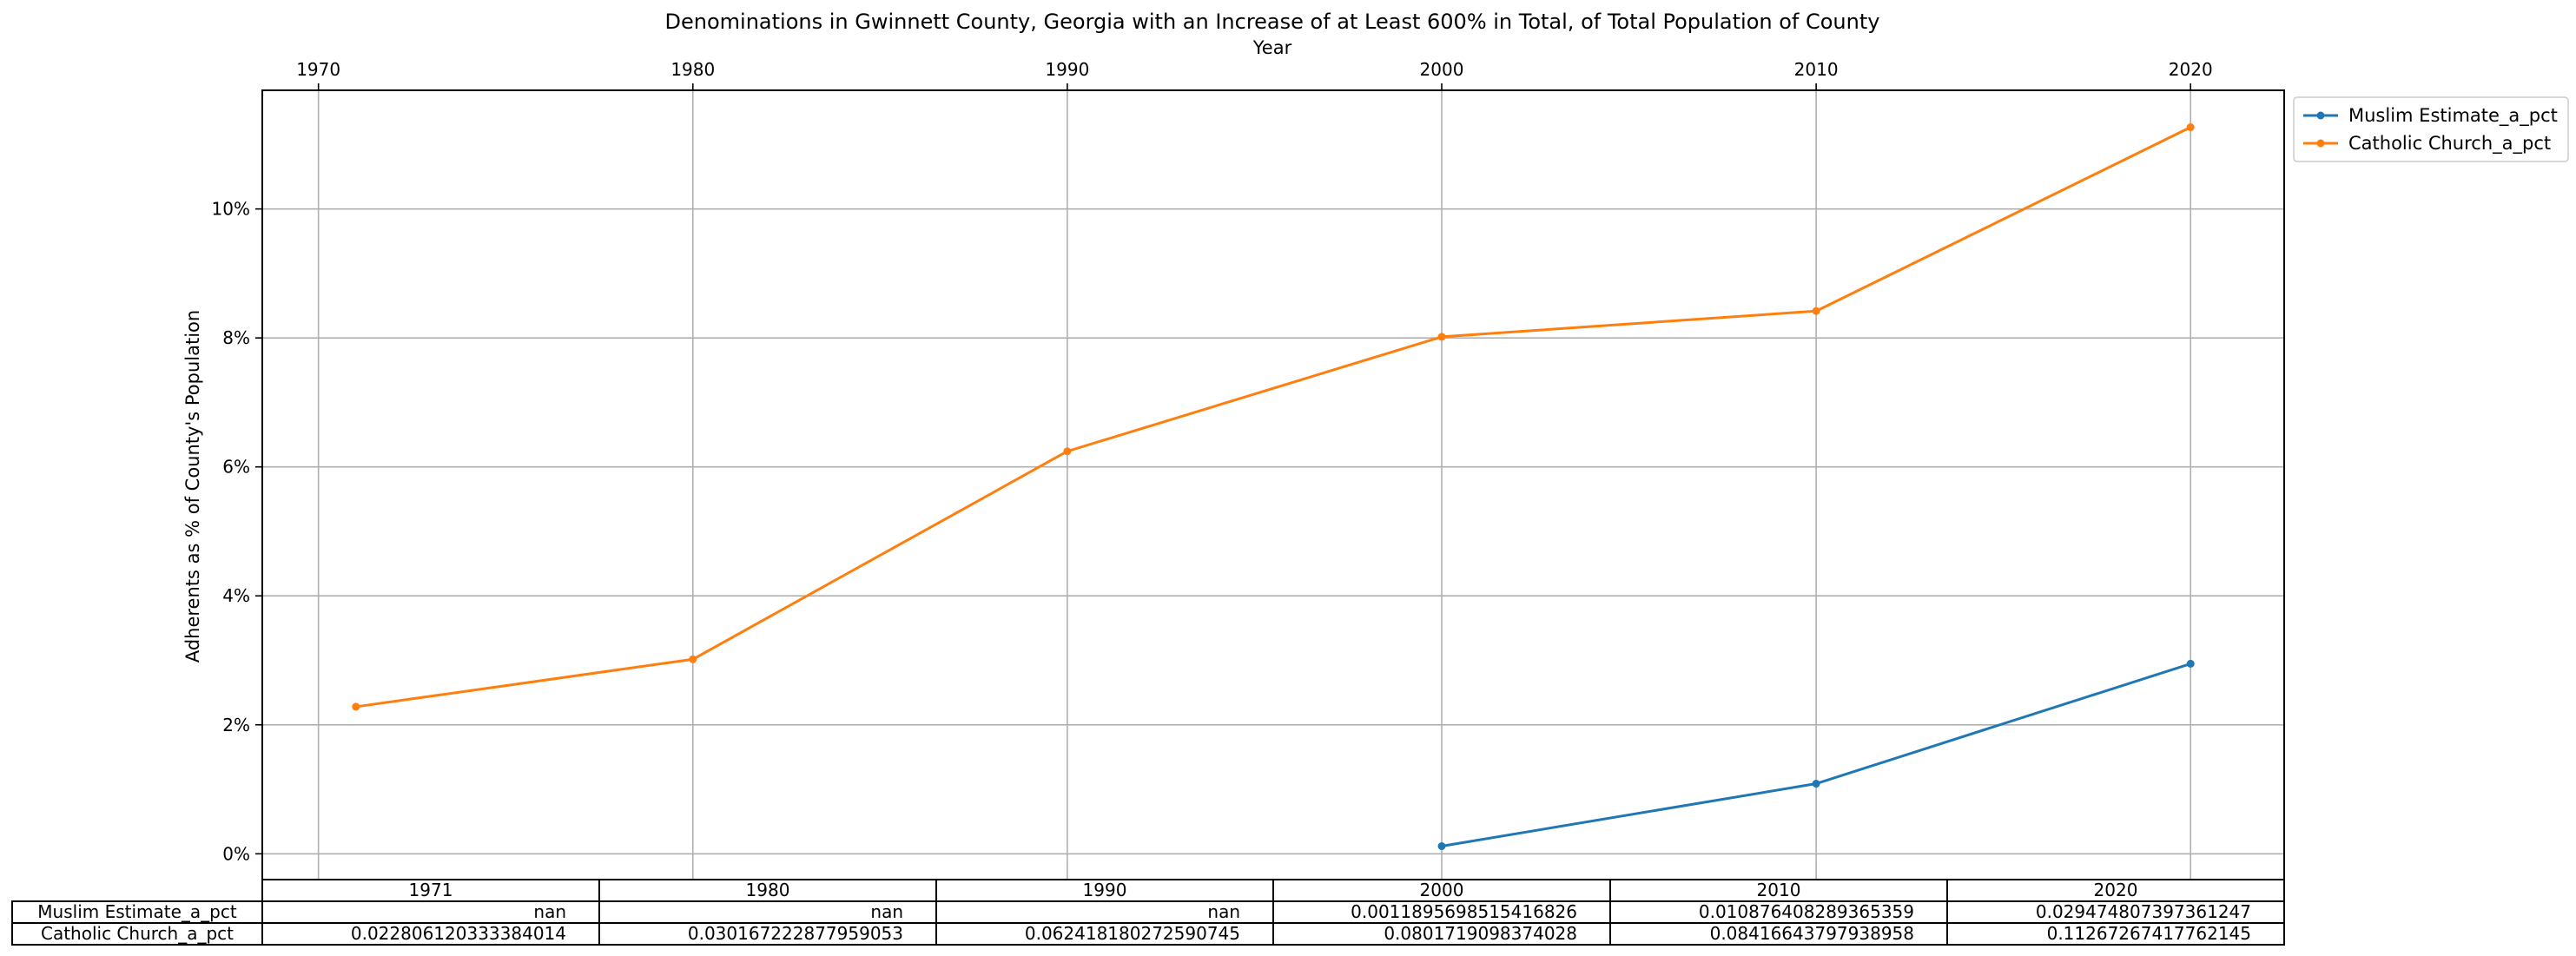  Describe the element at coordinates (459, 933) in the screenshot. I see `table-cell-value: 0.022806120333384014` at that location.